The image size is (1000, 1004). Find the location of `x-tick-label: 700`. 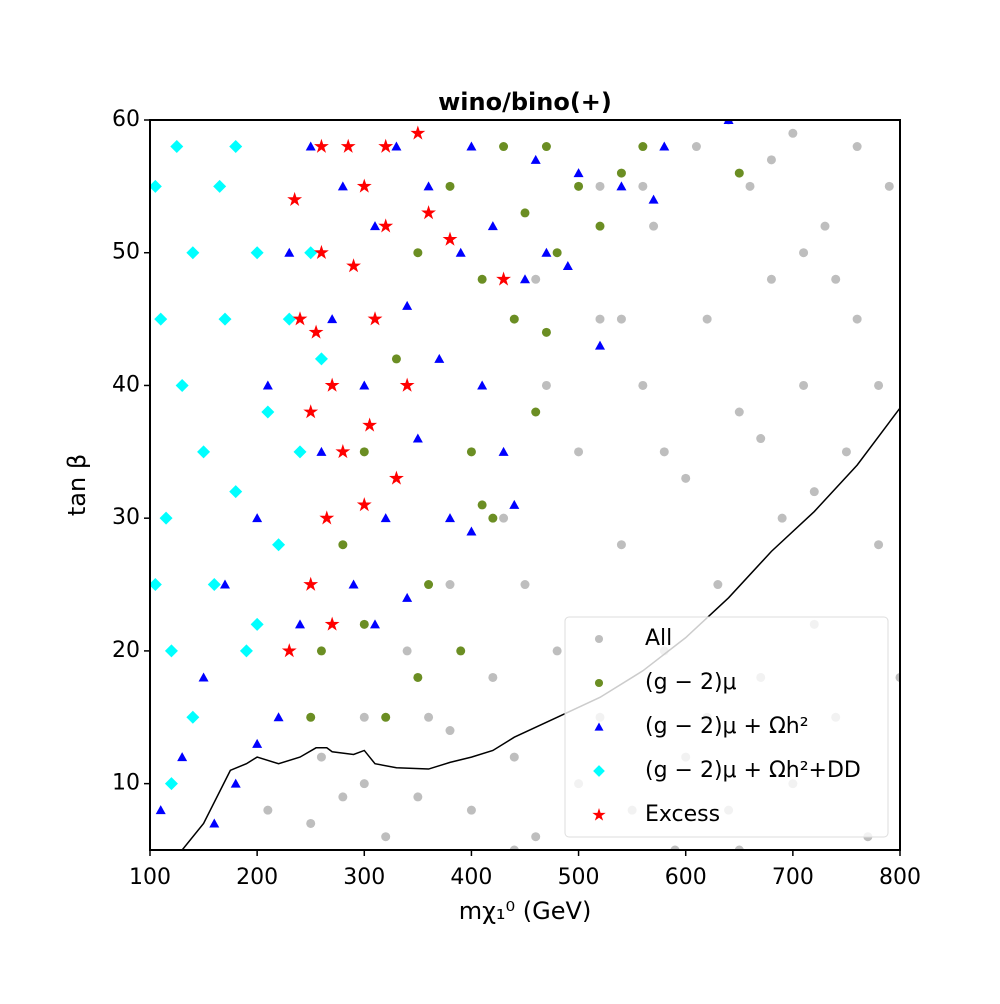

x-tick-label: 700 is located at coordinates (793, 877).